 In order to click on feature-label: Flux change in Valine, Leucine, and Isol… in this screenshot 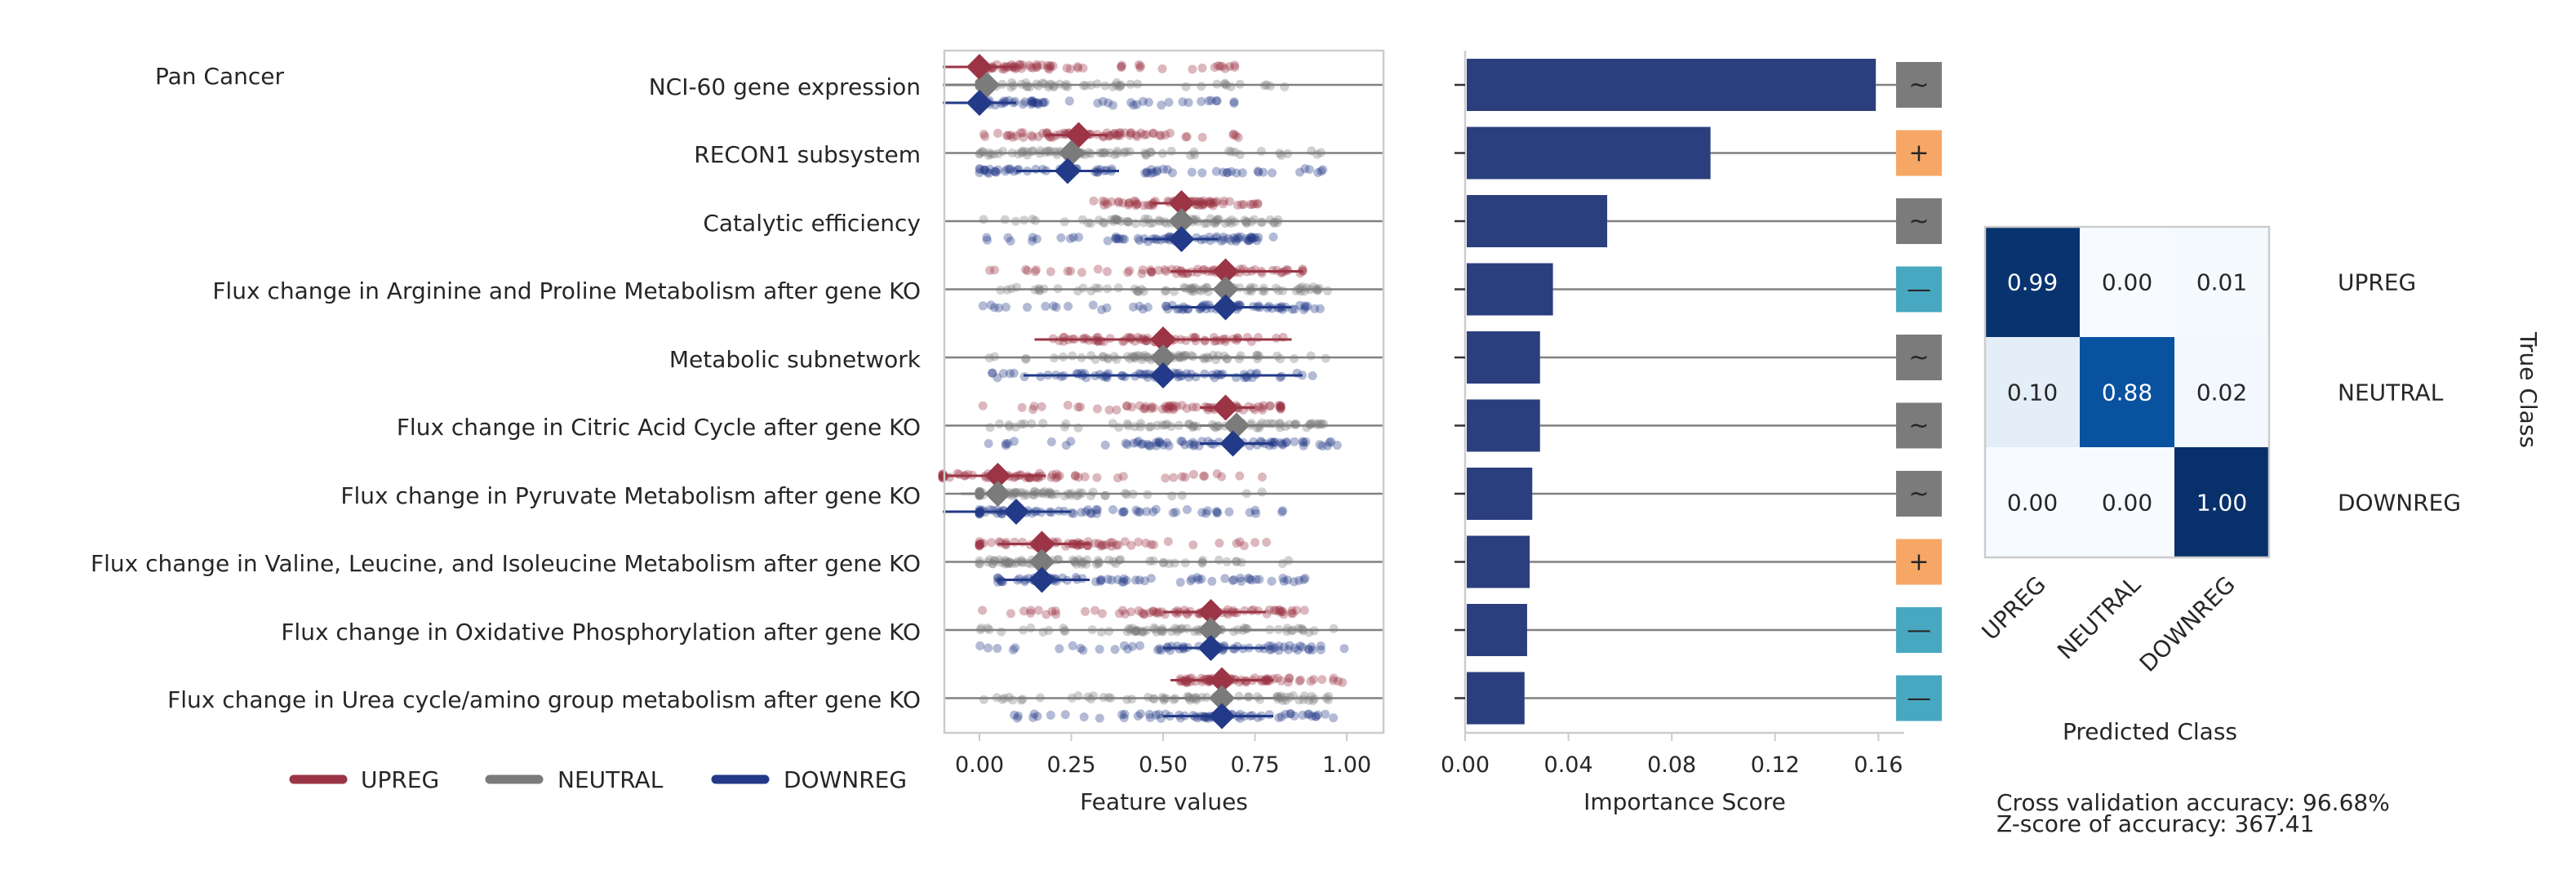, I will do `click(506, 563)`.